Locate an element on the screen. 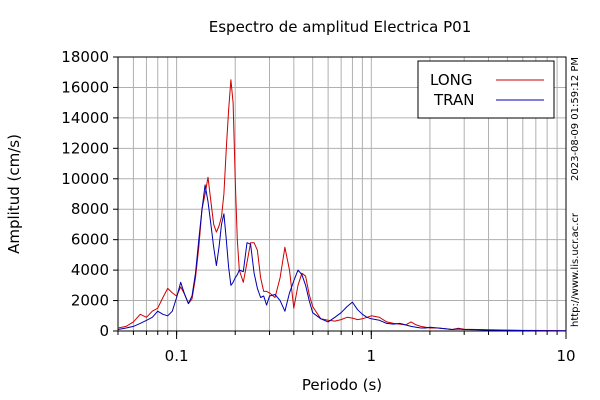  x-axis-label: Periodo (s) is located at coordinates (342, 385).